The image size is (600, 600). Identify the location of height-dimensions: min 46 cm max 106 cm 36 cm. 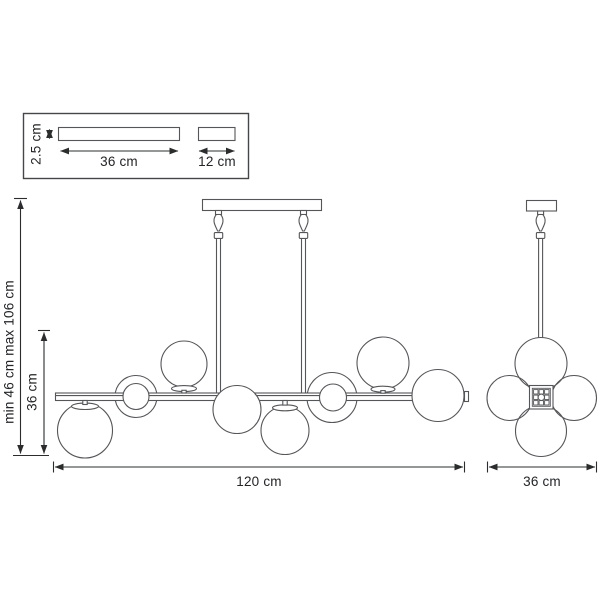
(26, 327).